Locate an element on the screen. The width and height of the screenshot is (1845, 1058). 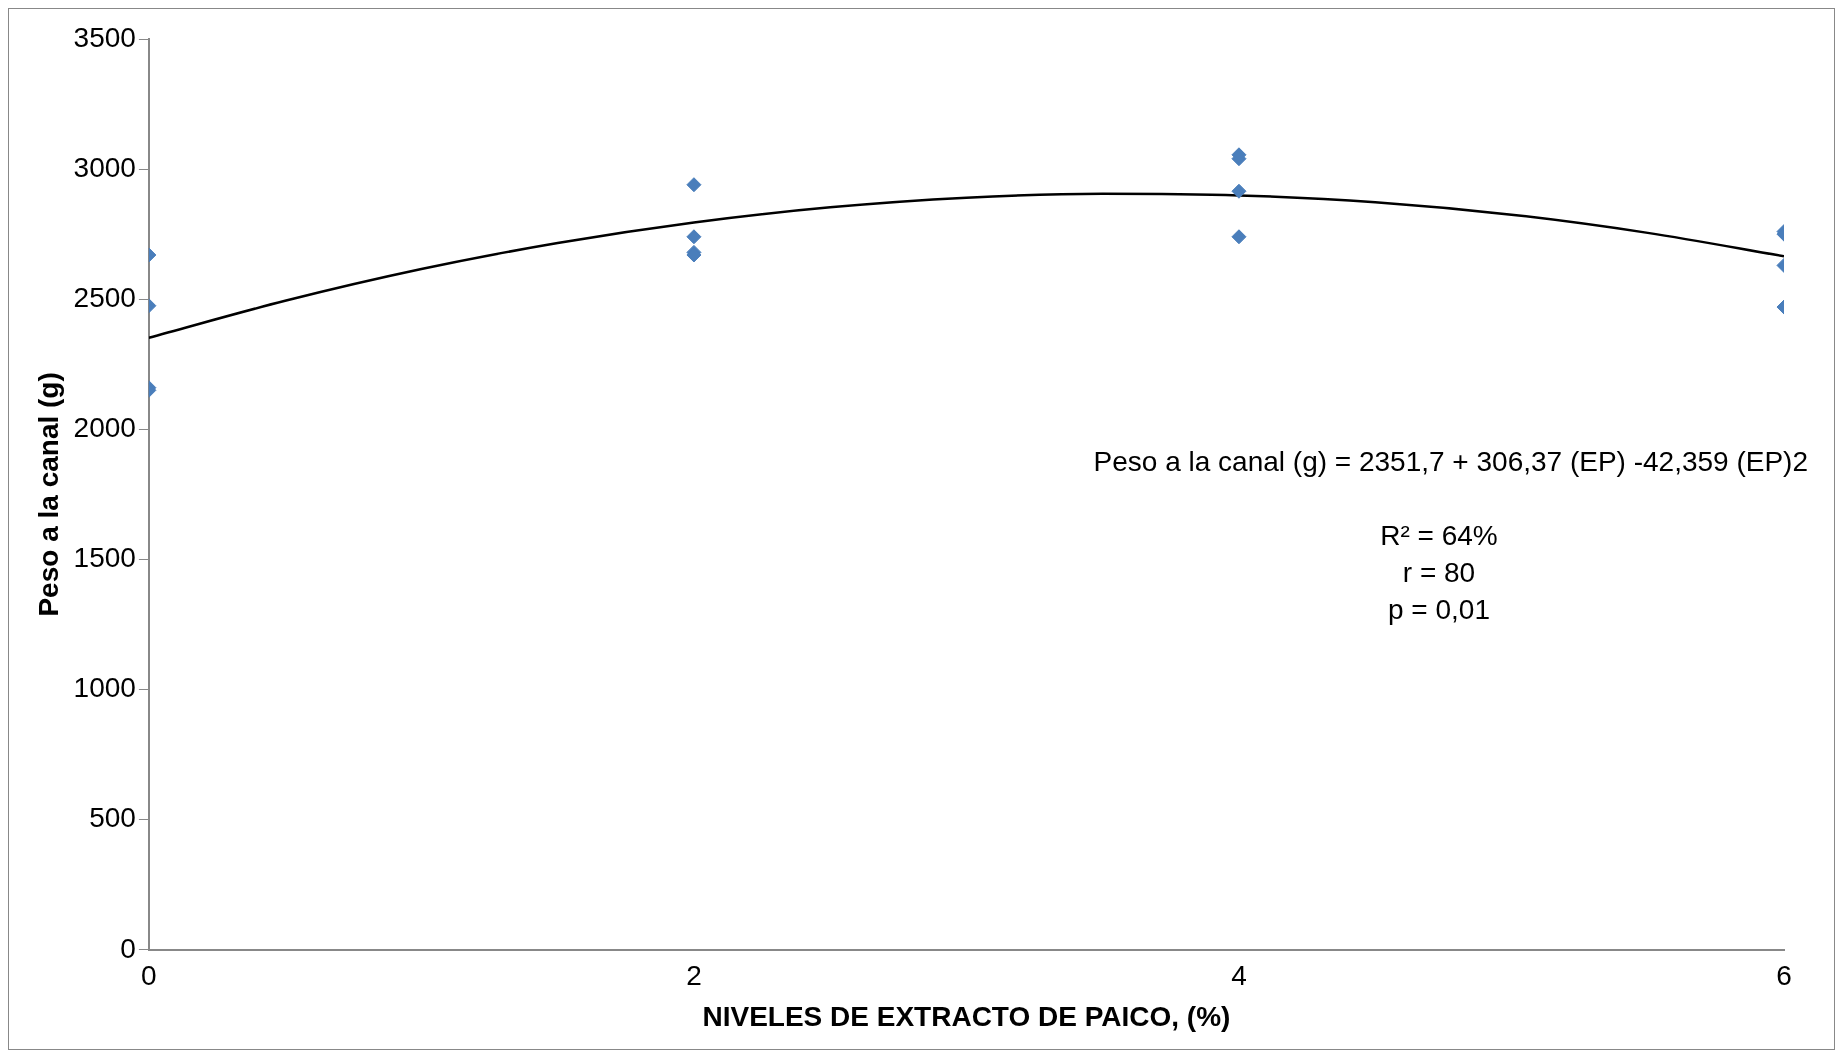
x-tick-label: 6 is located at coordinates (1784, 976).